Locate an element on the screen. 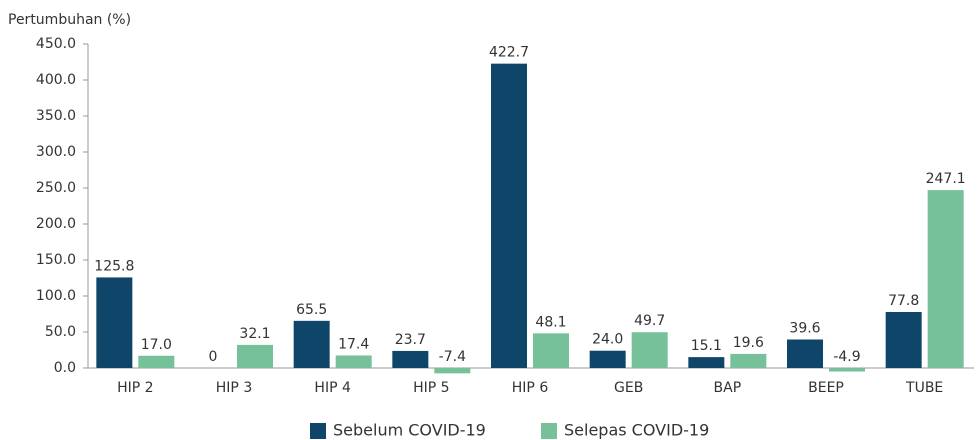 Image resolution: width=980 pixels, height=440 pixels. value-label: 23.7 is located at coordinates (410, 340).